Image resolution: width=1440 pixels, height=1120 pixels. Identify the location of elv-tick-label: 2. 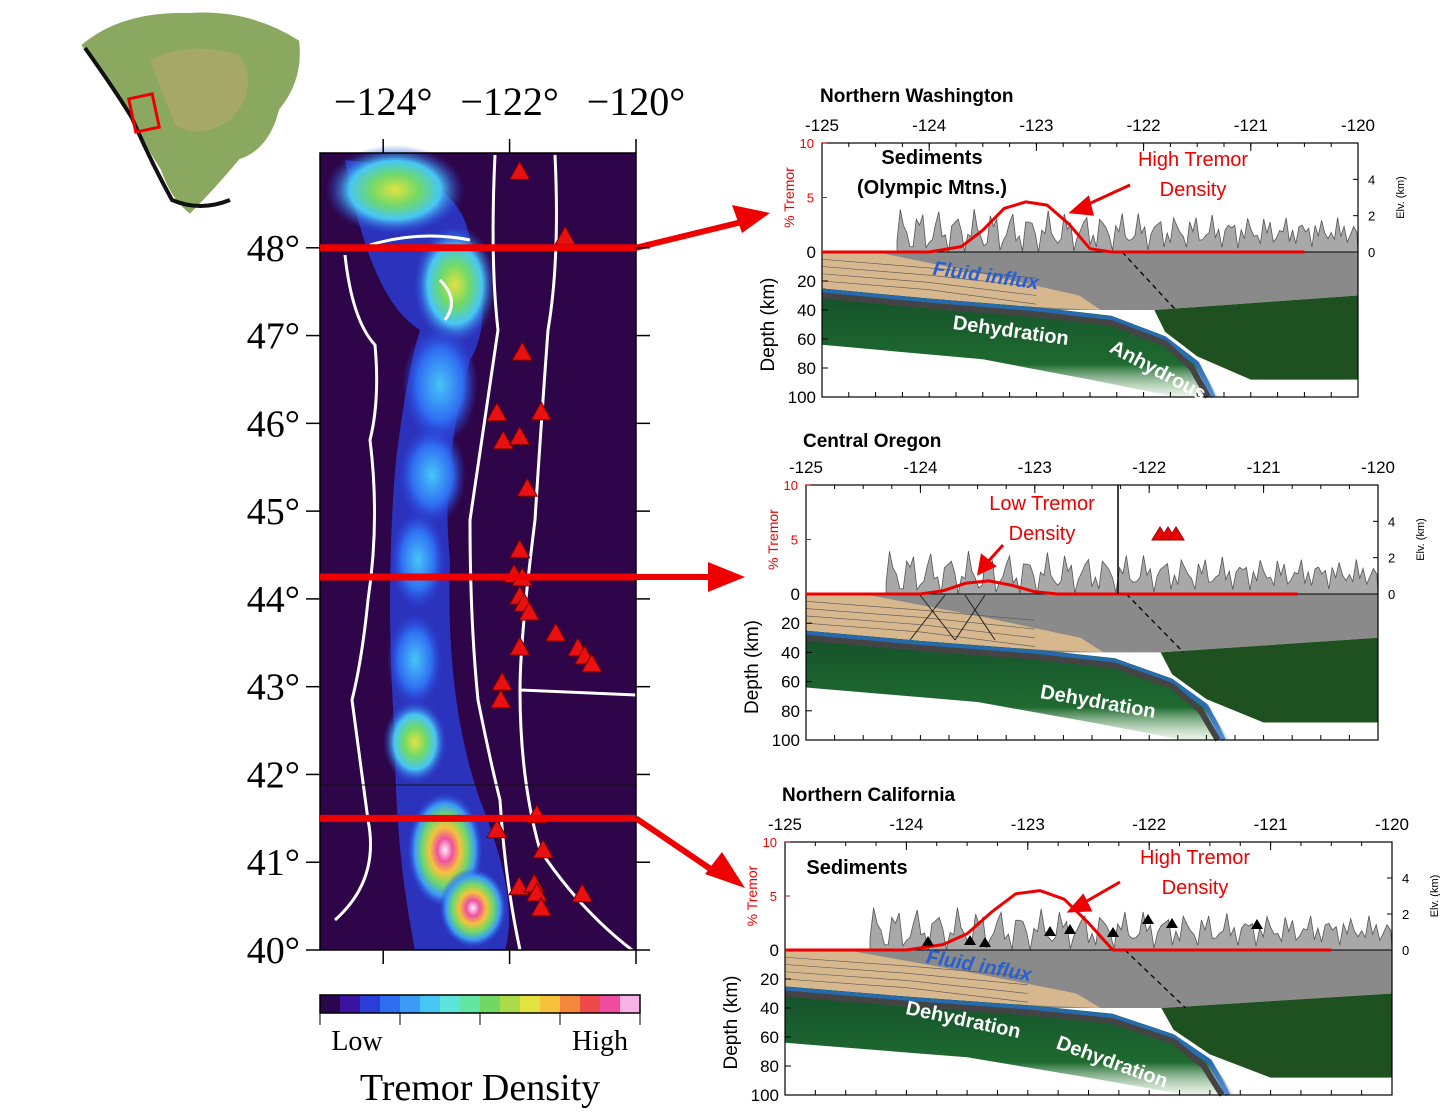
(1371, 216).